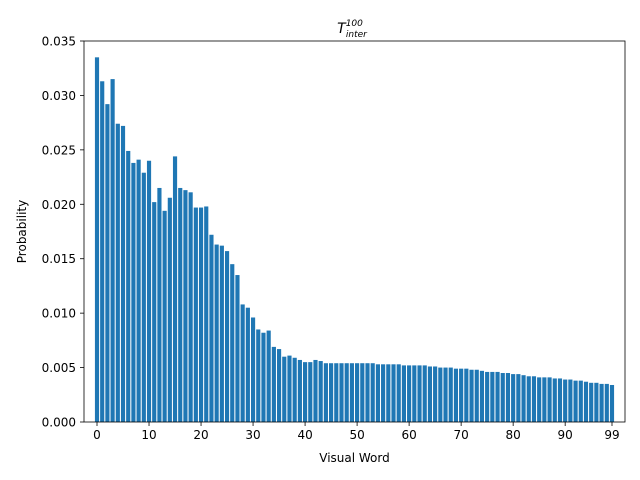  What do you see at coordinates (59, 42) in the screenshot?
I see `y-tick-label: 0.035` at bounding box center [59, 42].